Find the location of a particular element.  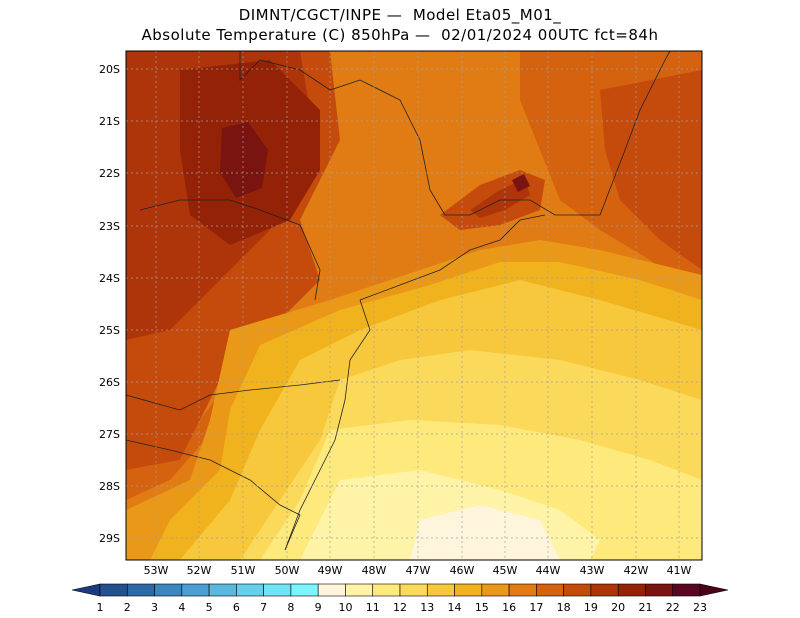

lon-label: 53W is located at coordinates (156, 570).